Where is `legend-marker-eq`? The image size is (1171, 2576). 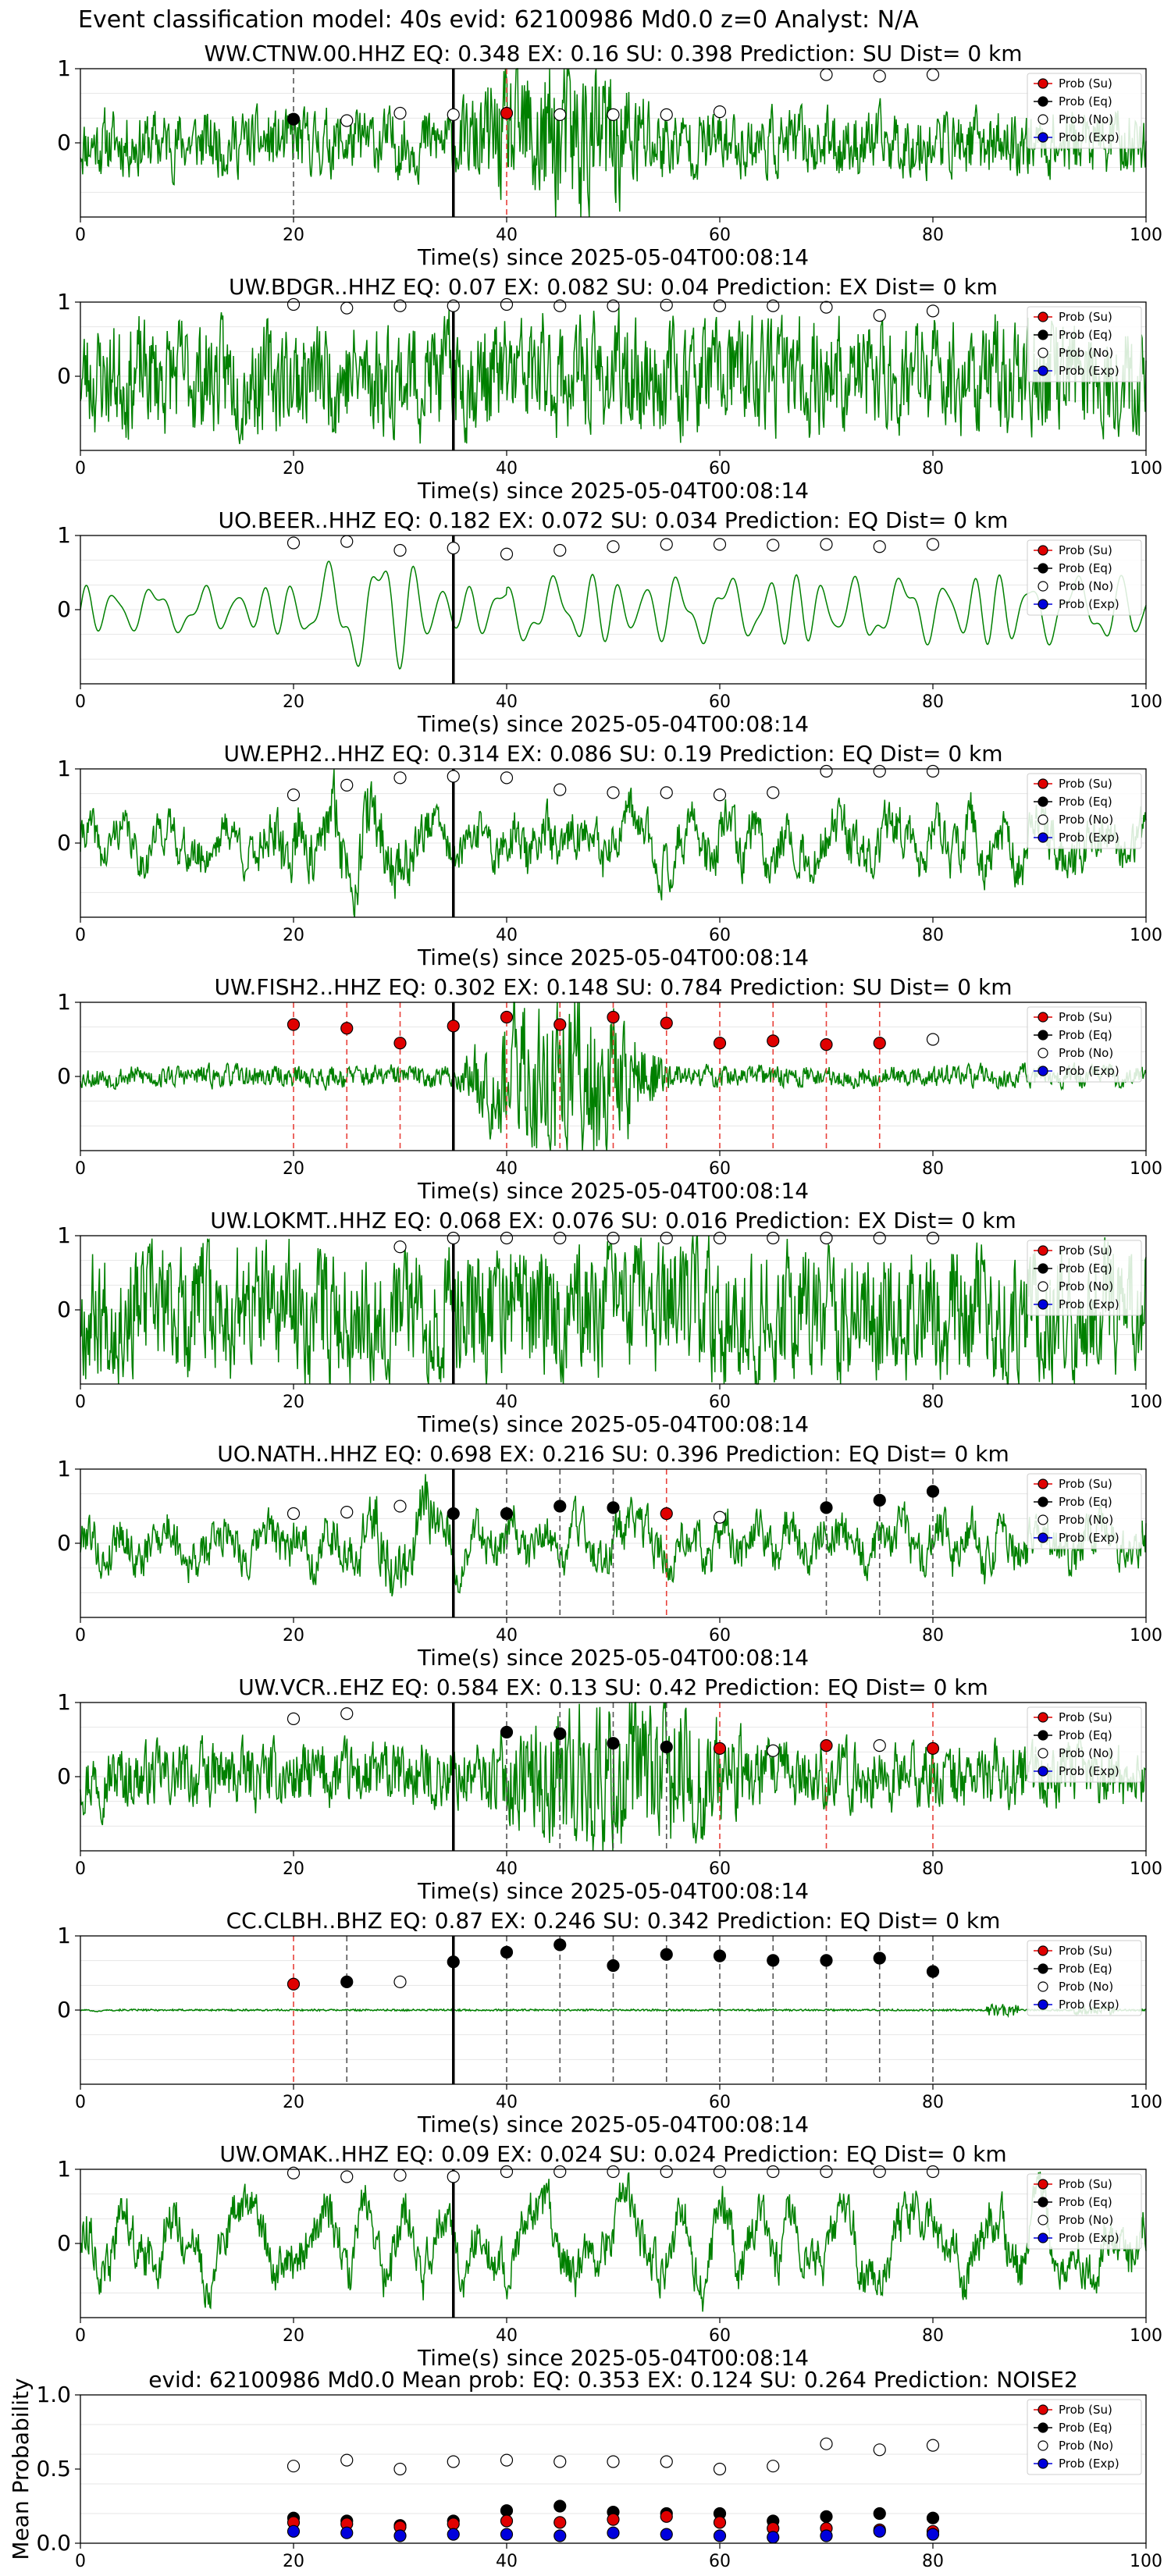 legend-marker-eq is located at coordinates (1043, 1736).